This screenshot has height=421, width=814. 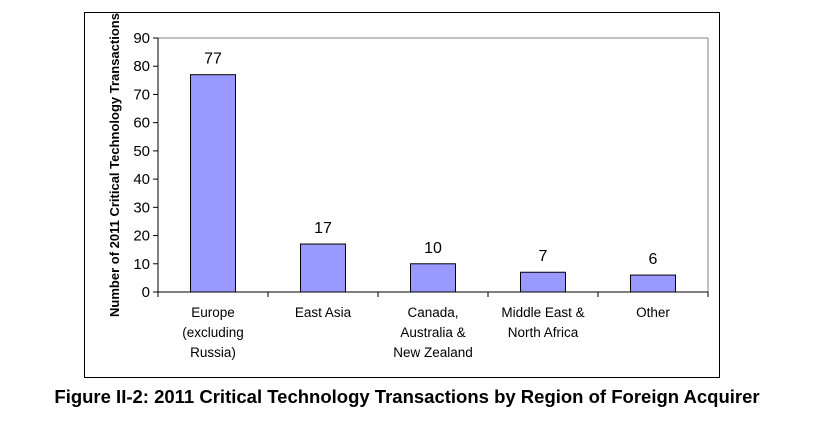 I want to click on y-tick-label: 20, so click(x=141, y=236).